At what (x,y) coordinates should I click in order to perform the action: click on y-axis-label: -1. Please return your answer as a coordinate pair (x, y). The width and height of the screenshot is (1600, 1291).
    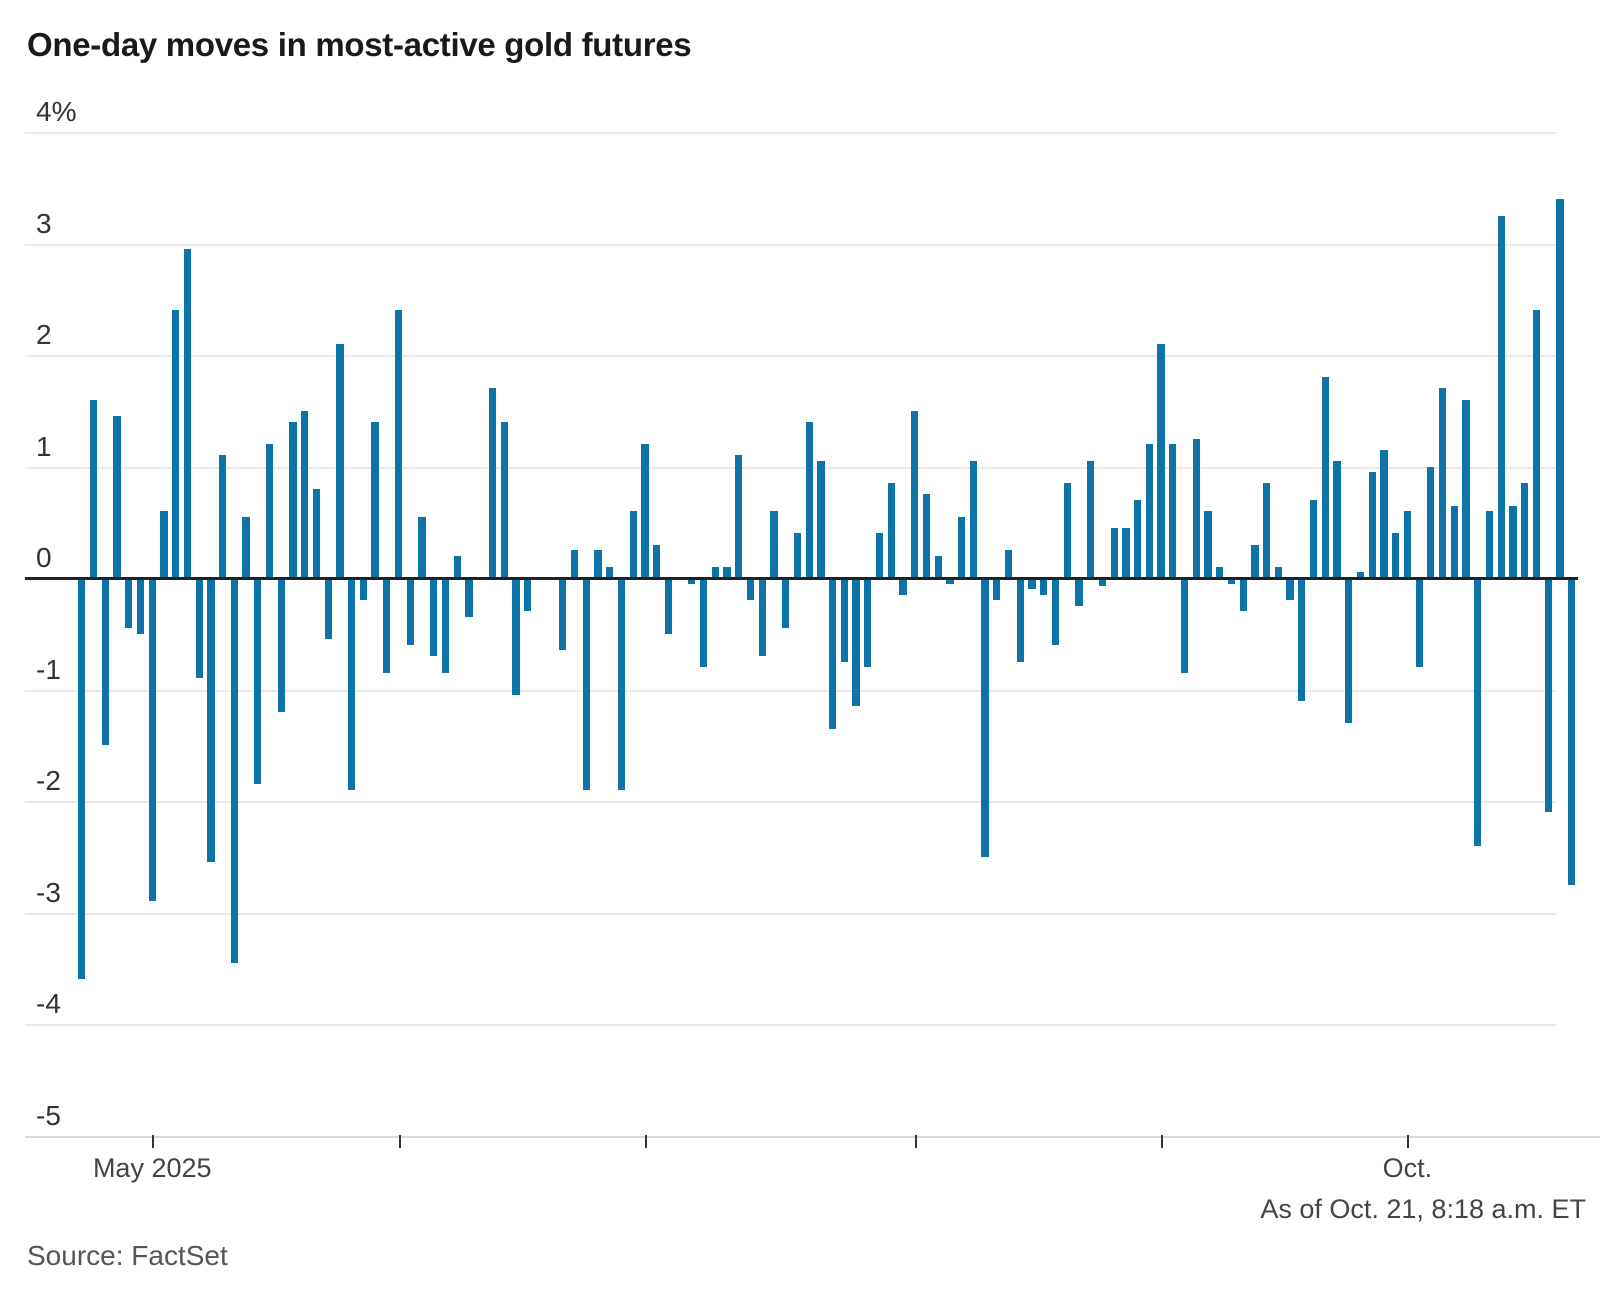
    Looking at the image, I should click on (48, 669).